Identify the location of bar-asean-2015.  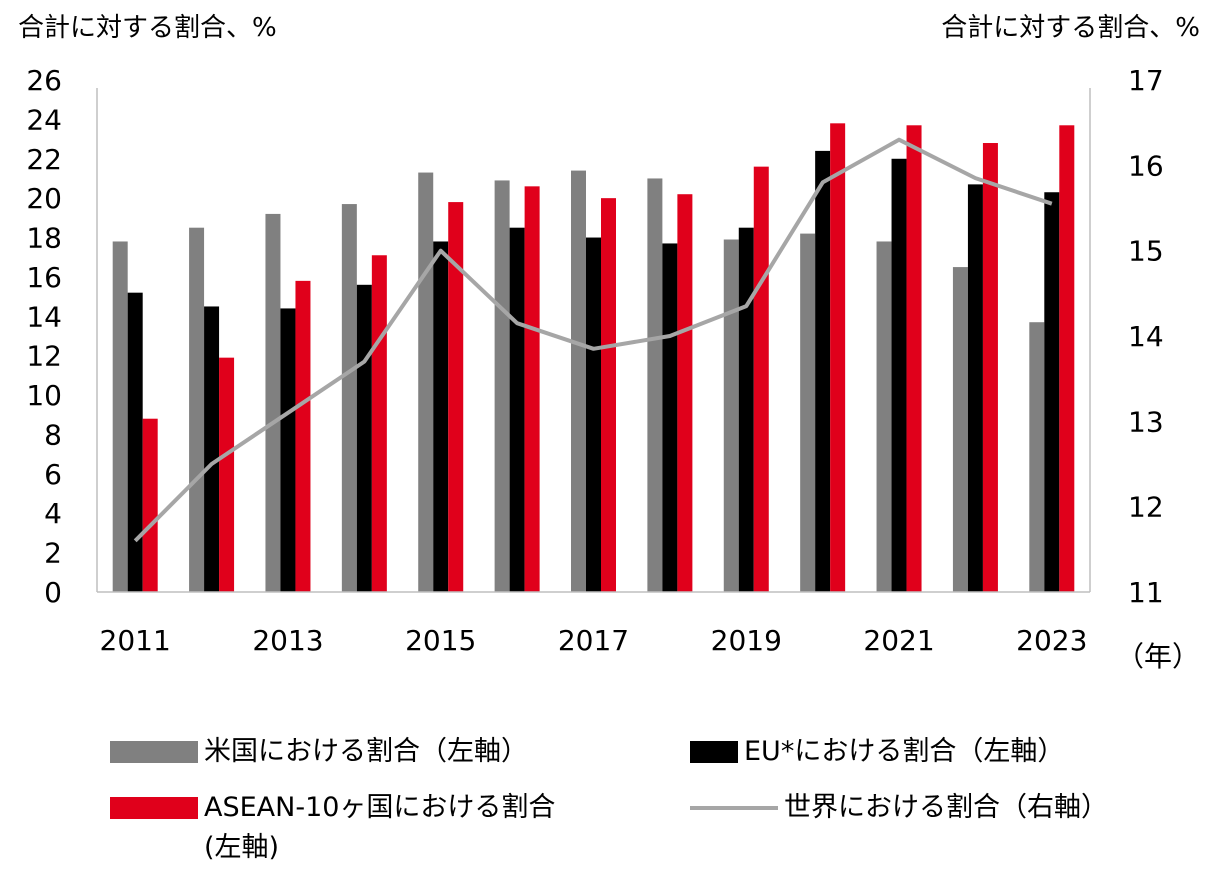
(456, 397).